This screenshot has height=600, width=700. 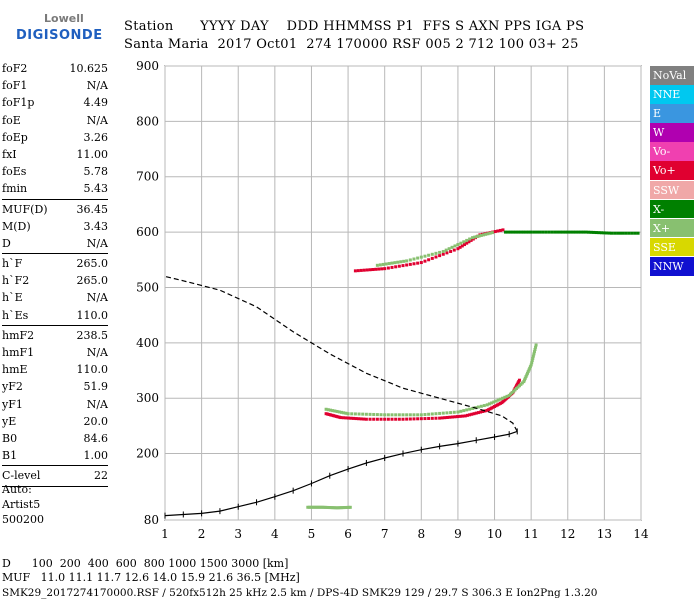 I want to click on param-separator, so click(x=55, y=254).